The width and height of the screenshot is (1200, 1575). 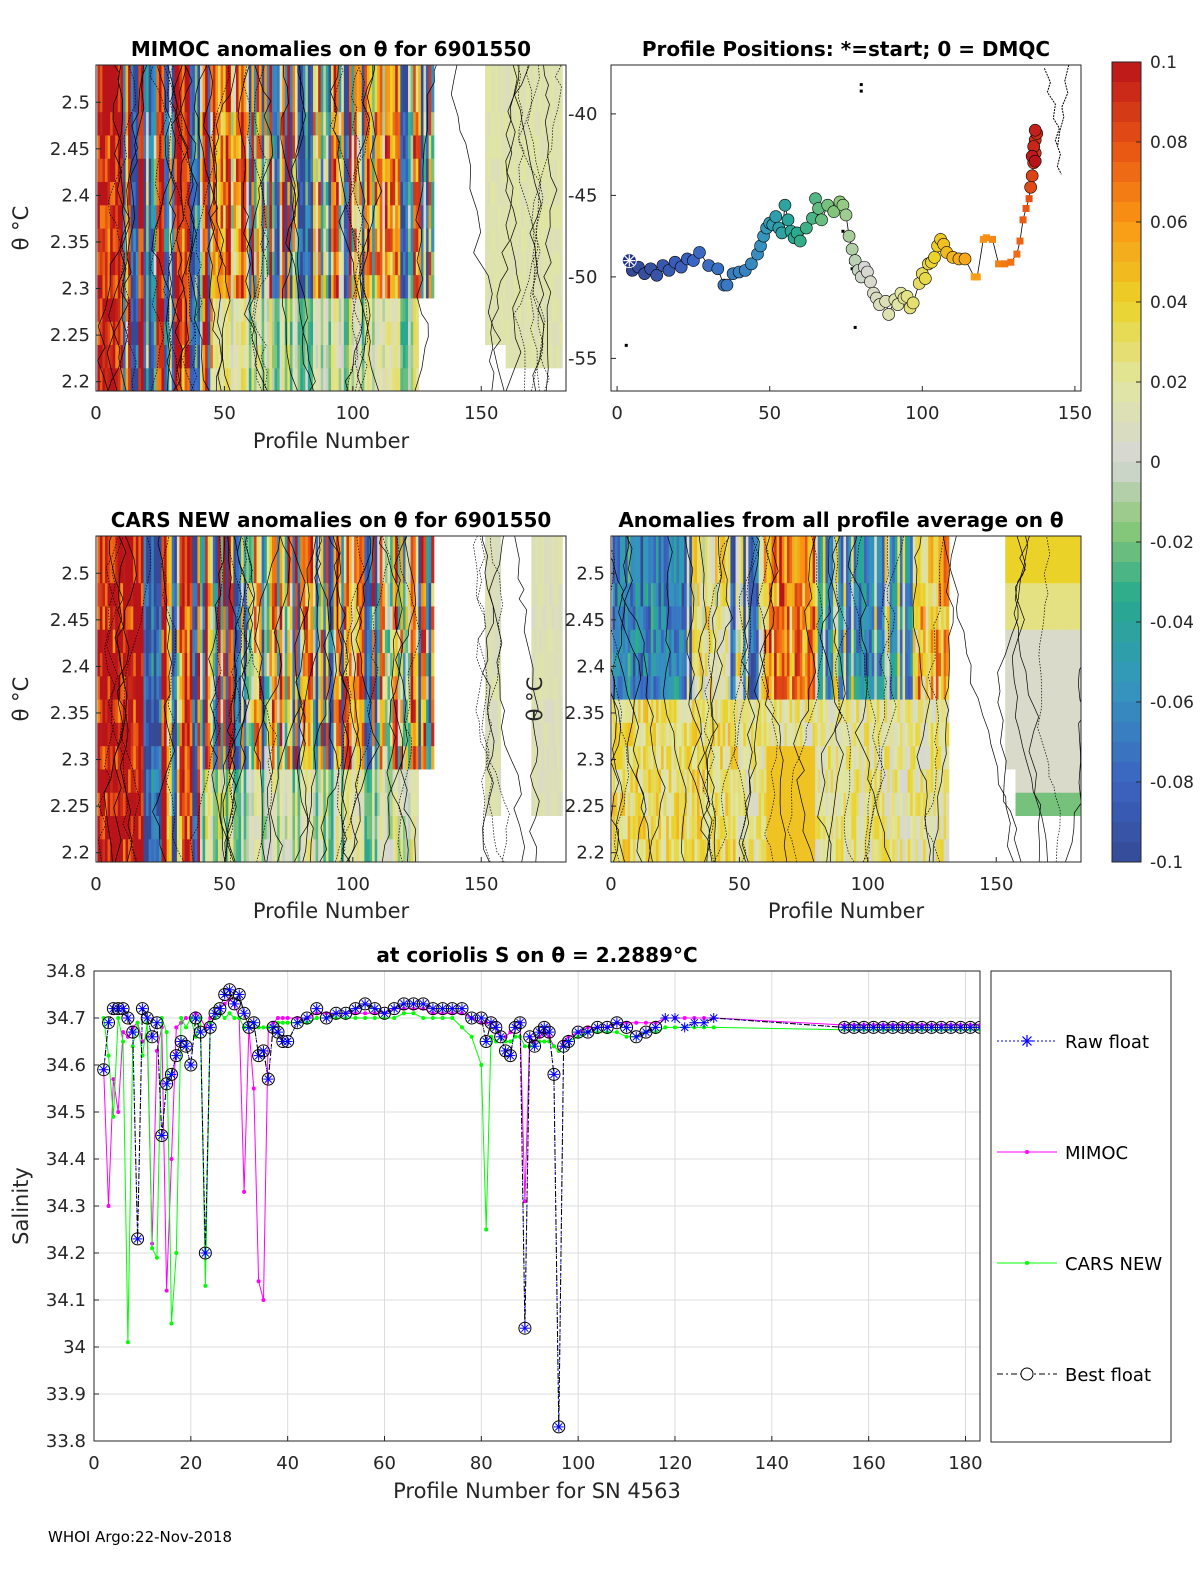 I want to click on position-marker, so click(x=1023, y=220).